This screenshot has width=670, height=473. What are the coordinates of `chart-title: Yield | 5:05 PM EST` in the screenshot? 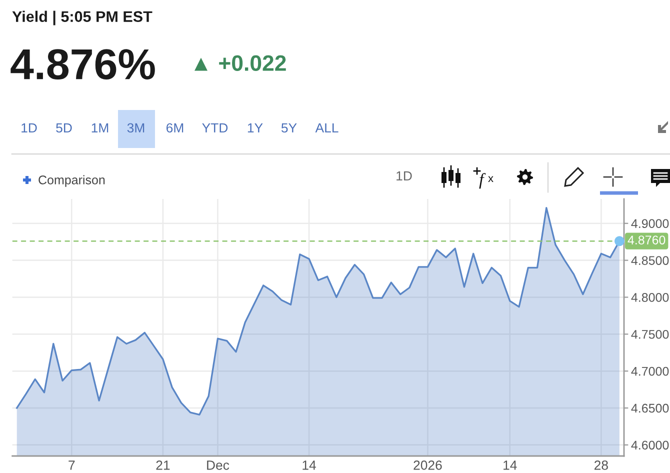 It's located at (82, 18).